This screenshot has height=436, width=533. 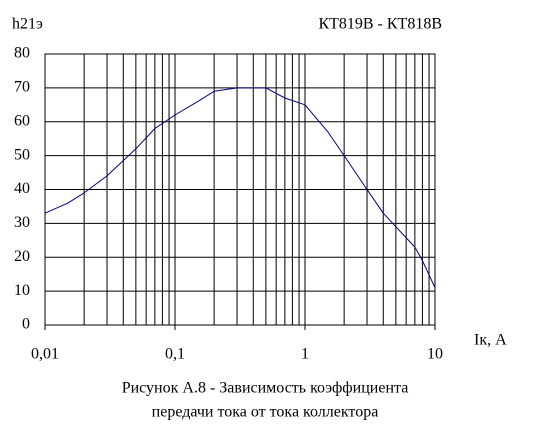 I want to click on y-tick-label: 60, so click(x=22, y=120).